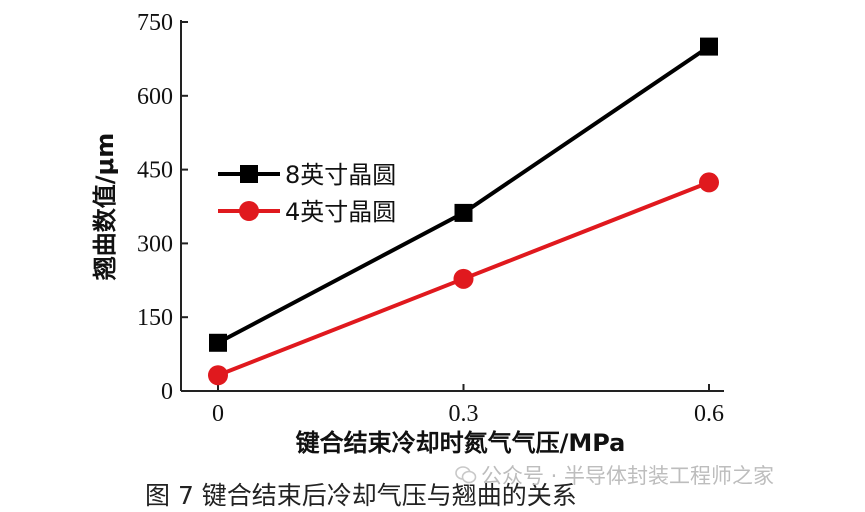  Describe the element at coordinates (709, 414) in the screenshot. I see `x-tick-label: 0.6` at that location.